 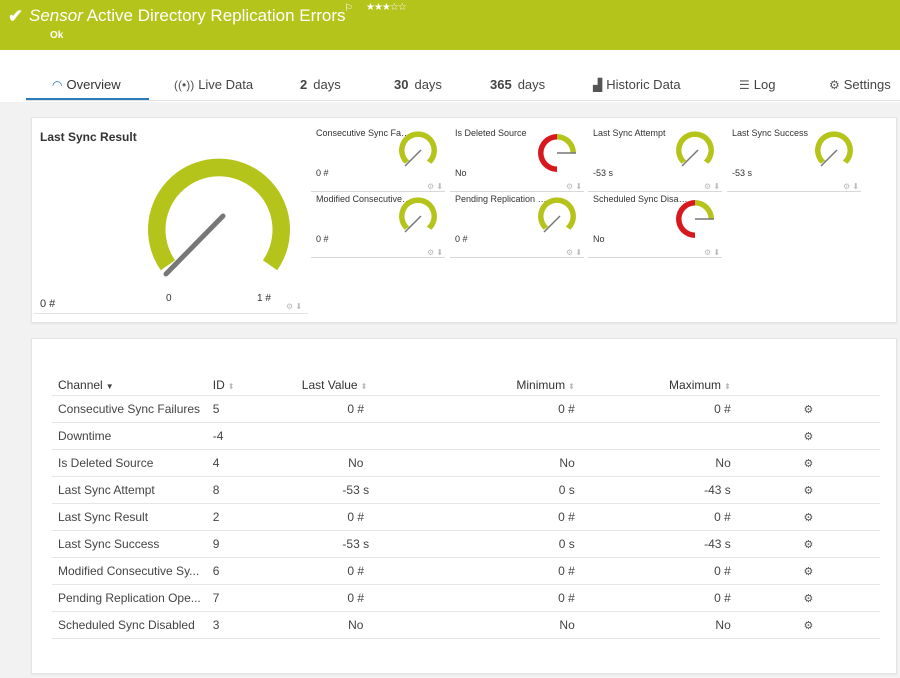 What do you see at coordinates (264, 298) in the screenshot?
I see `main-gauge-max-label: 1 #` at bounding box center [264, 298].